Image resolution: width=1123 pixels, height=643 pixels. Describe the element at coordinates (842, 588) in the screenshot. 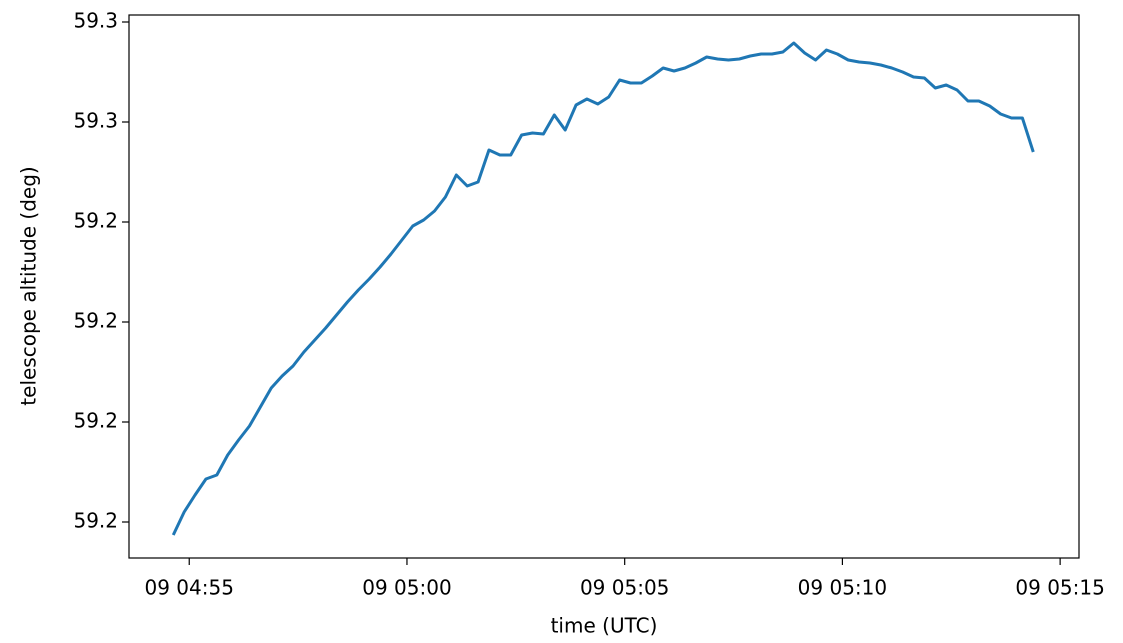

I see `x-tick-label: 09 05:10` at that location.